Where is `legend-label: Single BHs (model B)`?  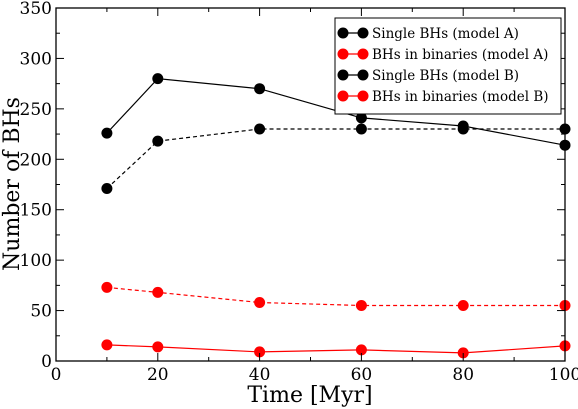
legend-label: Single BHs (model B) is located at coordinates (445, 76).